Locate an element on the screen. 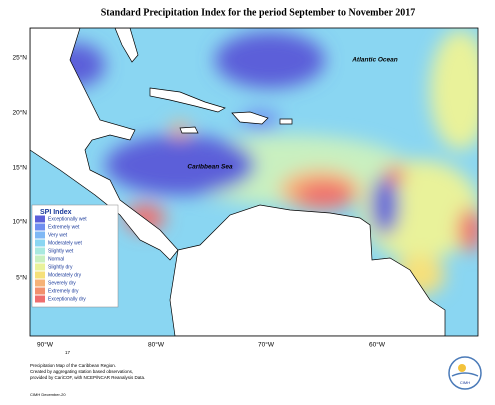 The width and height of the screenshot is (495, 405). legend-label: Slightly dry is located at coordinates (60, 267).